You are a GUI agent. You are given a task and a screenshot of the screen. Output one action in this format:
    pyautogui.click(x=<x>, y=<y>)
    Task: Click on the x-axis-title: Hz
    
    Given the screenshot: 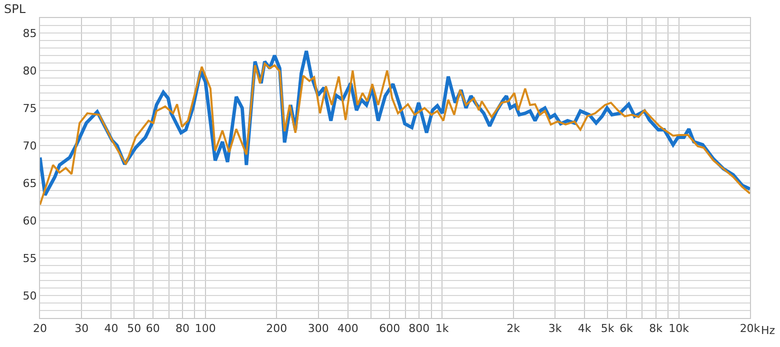 What is the action you would take?
    pyautogui.click(x=768, y=330)
    